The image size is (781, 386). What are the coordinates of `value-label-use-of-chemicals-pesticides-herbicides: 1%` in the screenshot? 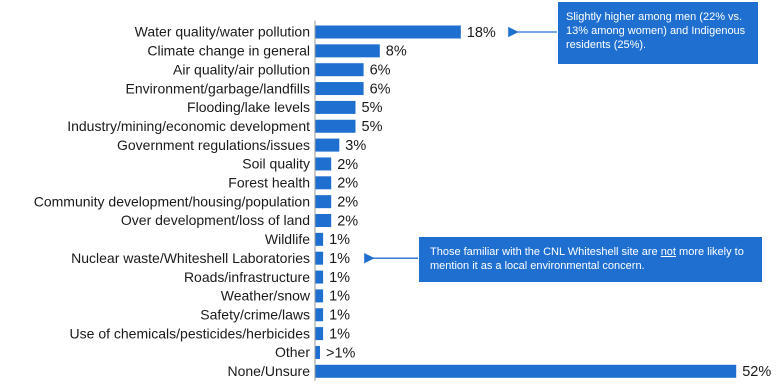 It's located at (339, 334).